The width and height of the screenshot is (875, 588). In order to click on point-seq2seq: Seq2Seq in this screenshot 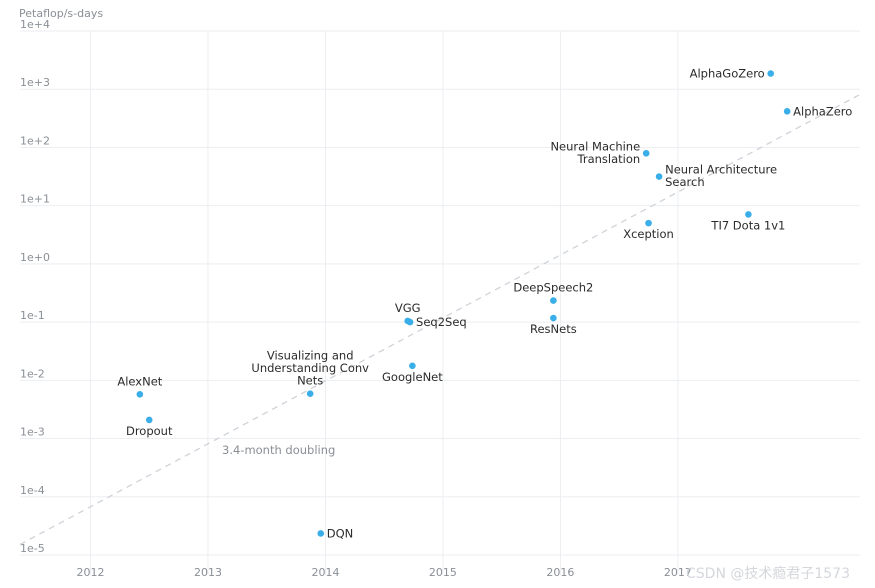, I will do `click(436, 322)`.